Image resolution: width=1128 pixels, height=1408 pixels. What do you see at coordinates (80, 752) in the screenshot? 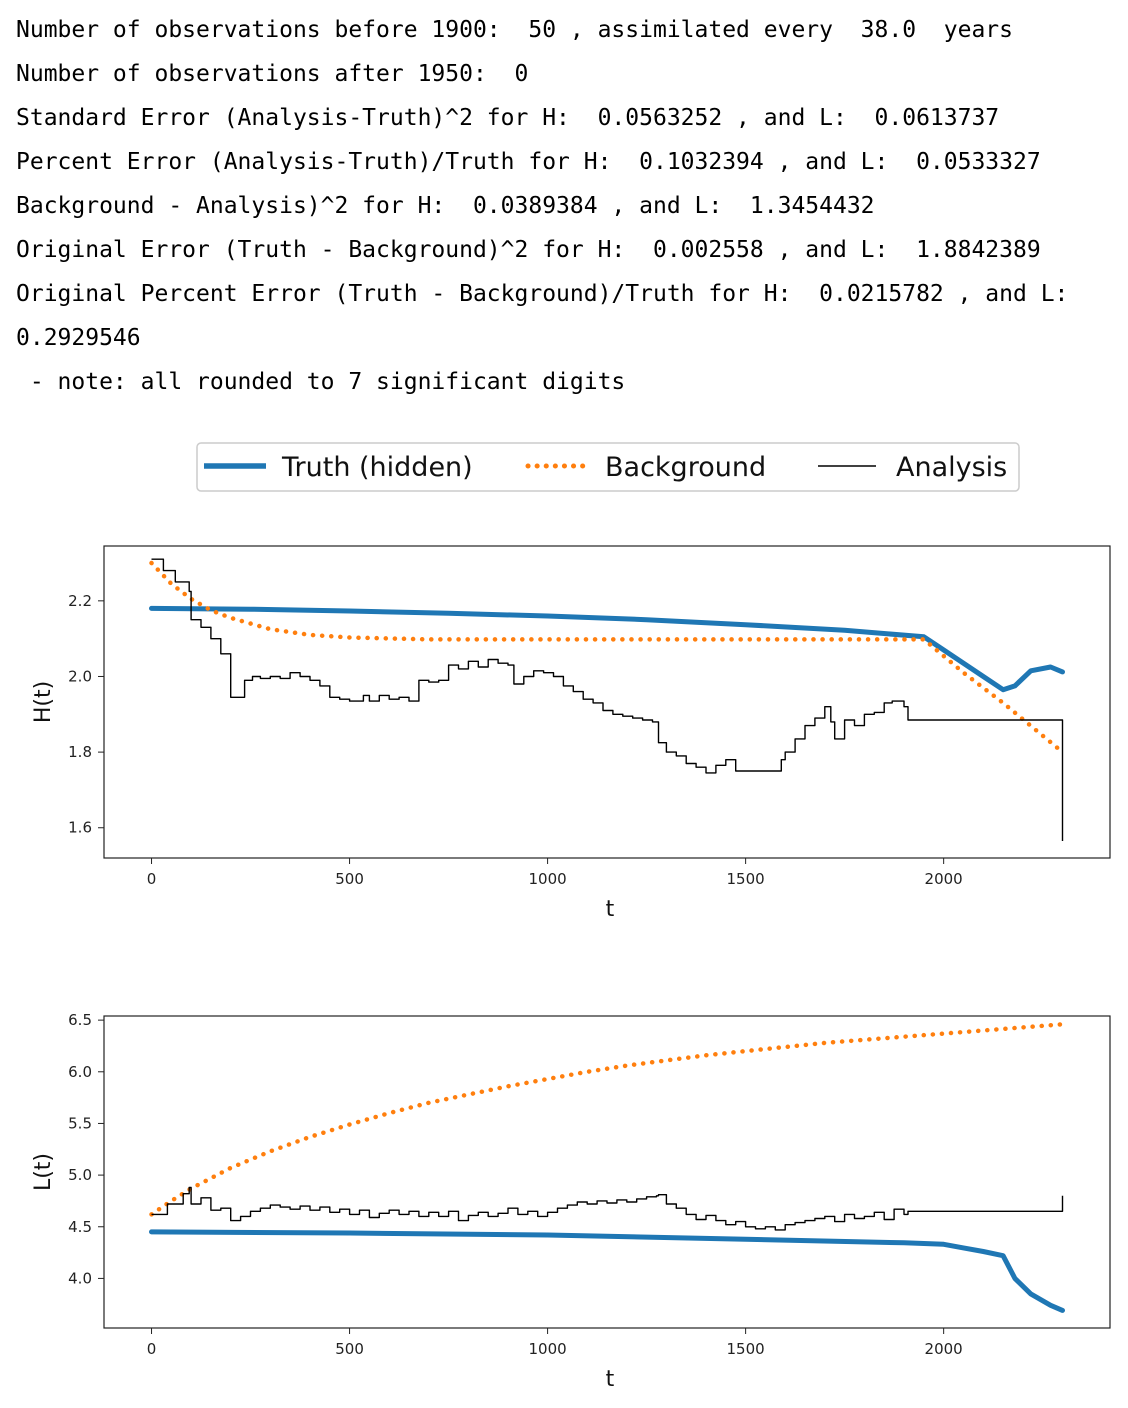
I see `y-tick-label: 1.8` at bounding box center [80, 752].